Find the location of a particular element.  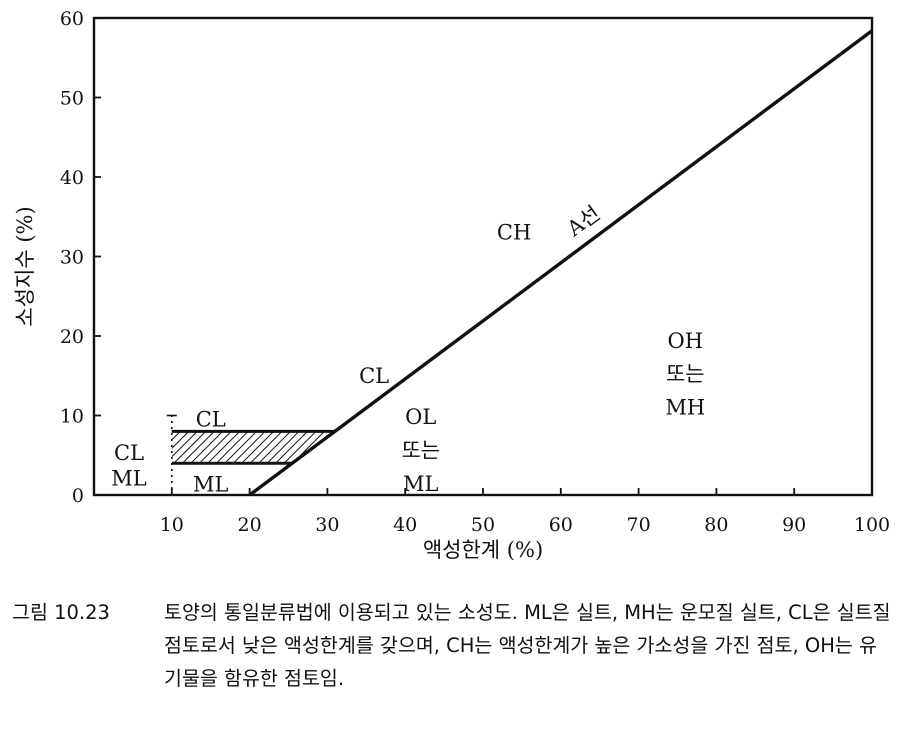

x-tick-label: 60 is located at coordinates (561, 525).